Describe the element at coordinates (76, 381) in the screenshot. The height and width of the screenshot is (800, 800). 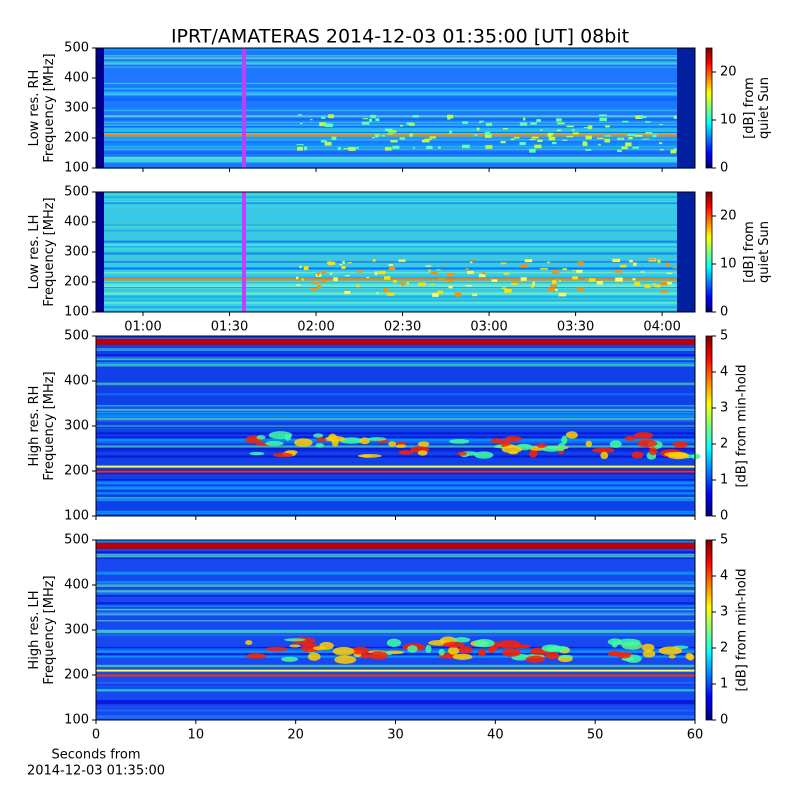
I see `y-tick-label: 400` at that location.